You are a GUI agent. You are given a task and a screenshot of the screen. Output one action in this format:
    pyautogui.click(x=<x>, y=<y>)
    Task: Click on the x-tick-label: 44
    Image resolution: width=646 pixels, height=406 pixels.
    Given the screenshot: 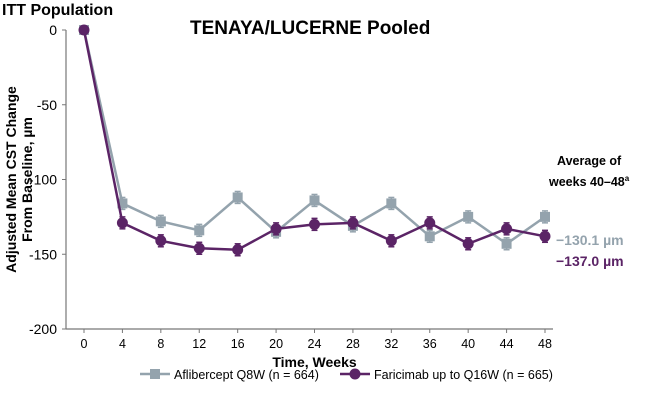 What is the action you would take?
    pyautogui.click(x=507, y=344)
    